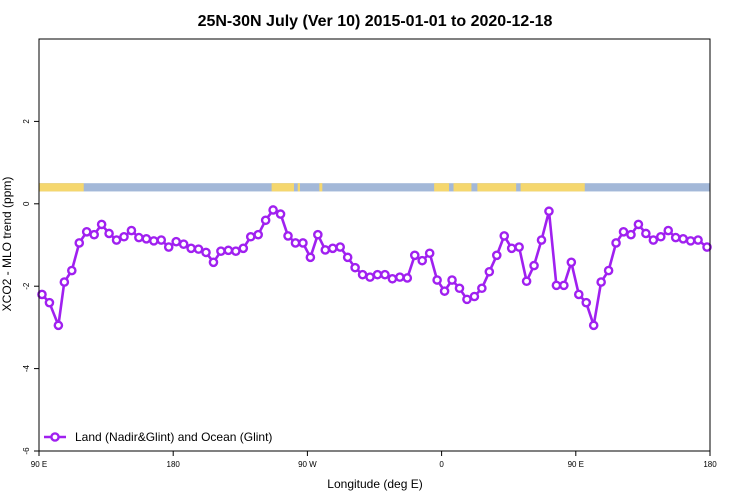  Describe the element at coordinates (26, 451) in the screenshot. I see `y-tick-label: -6` at that location.